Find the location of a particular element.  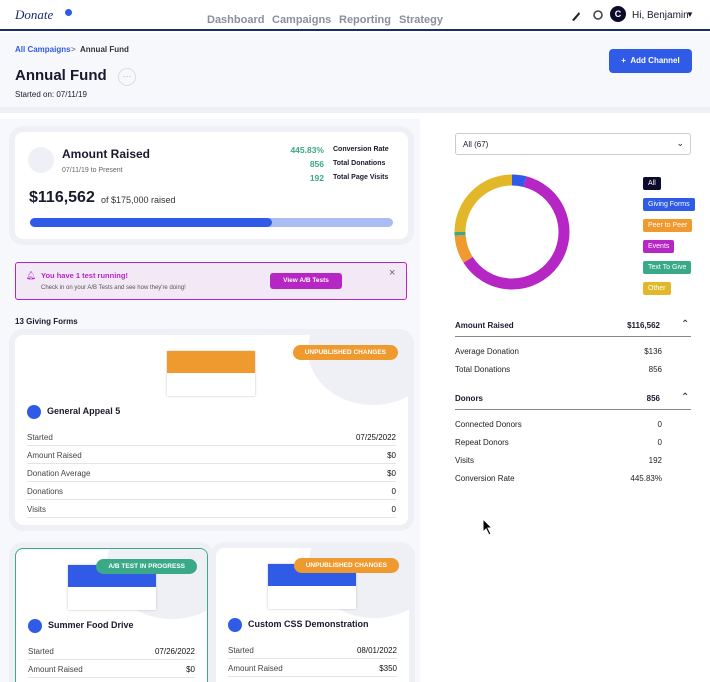

detail-row: Donations 0 is located at coordinates (211, 491).